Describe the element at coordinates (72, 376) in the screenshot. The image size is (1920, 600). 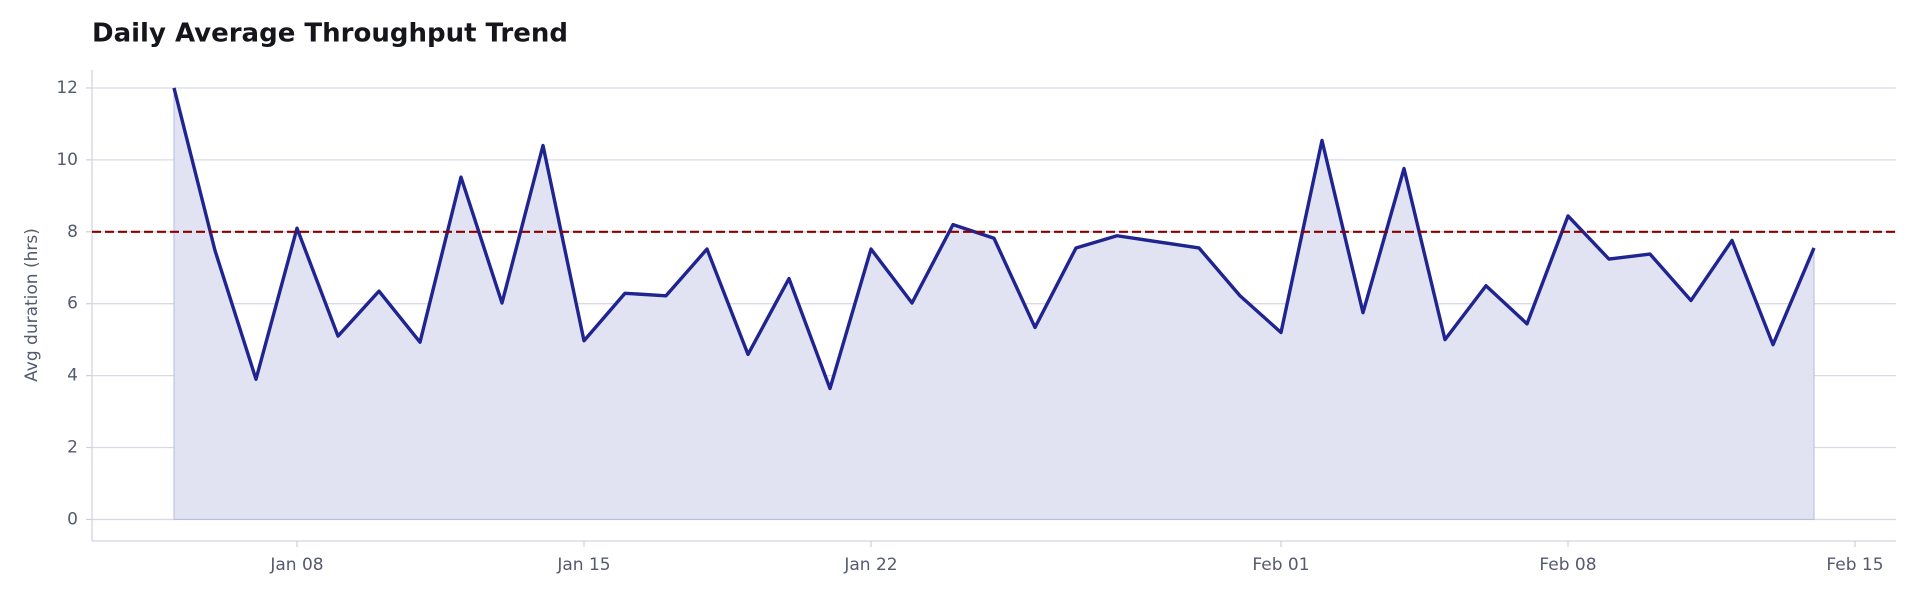
I see `y-tick-label: 4` at that location.